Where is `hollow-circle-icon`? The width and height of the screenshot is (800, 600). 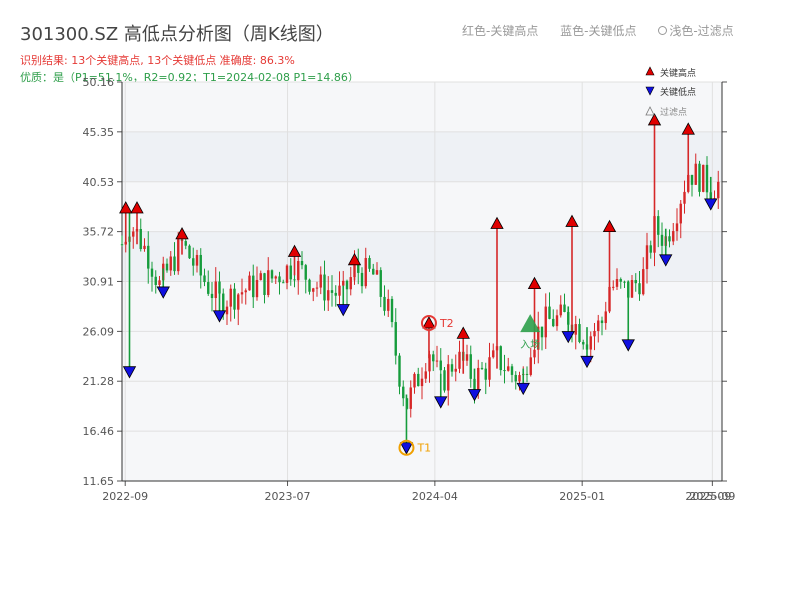 hollow-circle-icon is located at coordinates (663, 30).